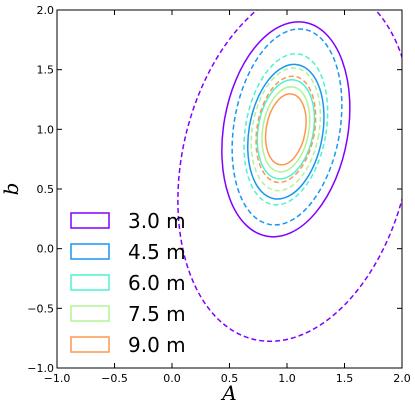 The width and height of the screenshot is (415, 409). What do you see at coordinates (230, 378) in the screenshot?
I see `x-tick-label: 0.5` at bounding box center [230, 378].